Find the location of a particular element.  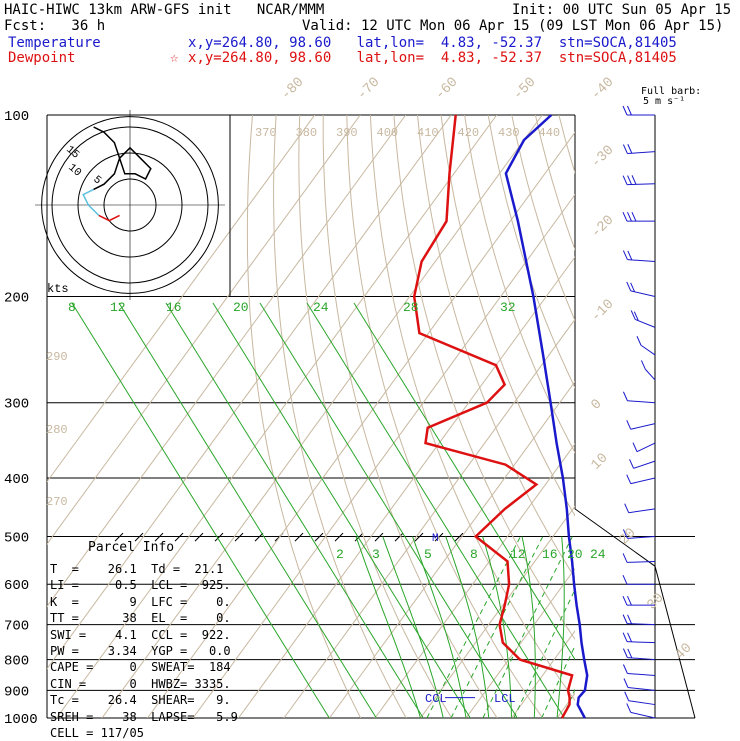

theta-label: 420 is located at coordinates (469, 133).